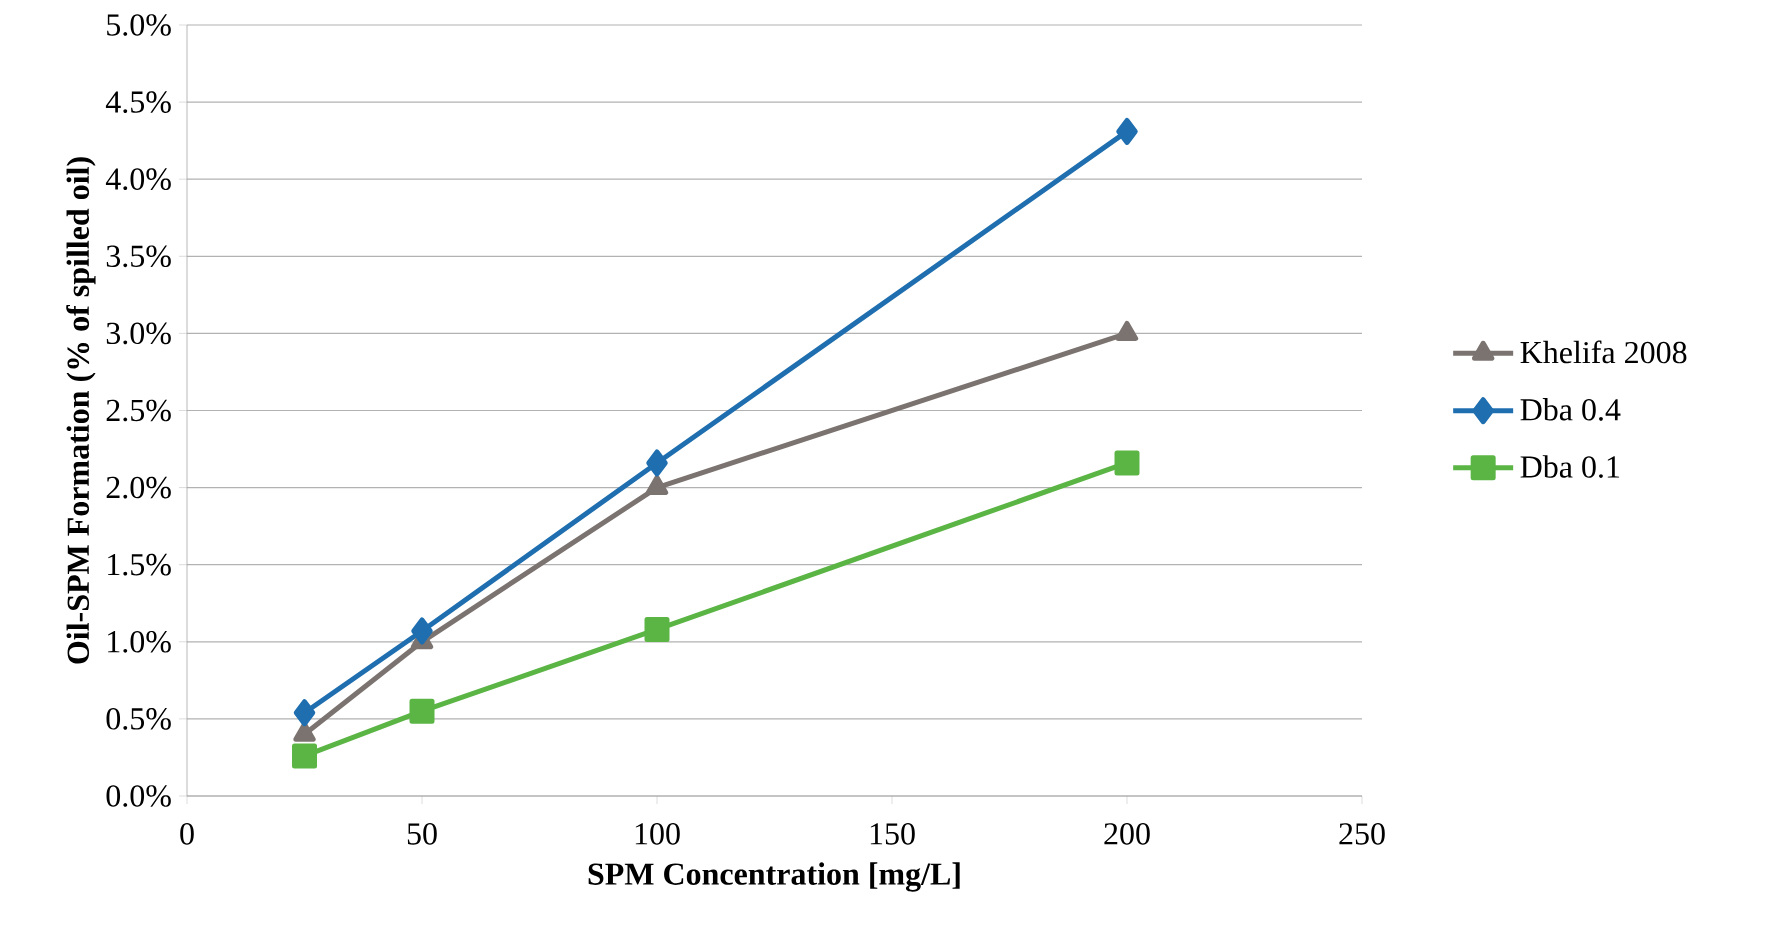  I want to click on y-axis-title: Oil-SPM Formation (% of spilled oil), so click(81, 410).